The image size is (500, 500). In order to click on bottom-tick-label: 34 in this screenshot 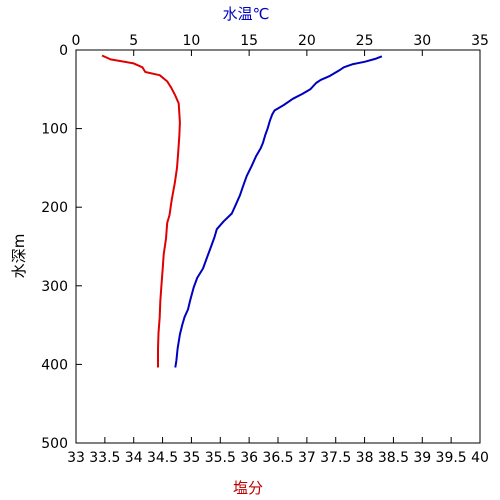, I will do `click(134, 458)`.